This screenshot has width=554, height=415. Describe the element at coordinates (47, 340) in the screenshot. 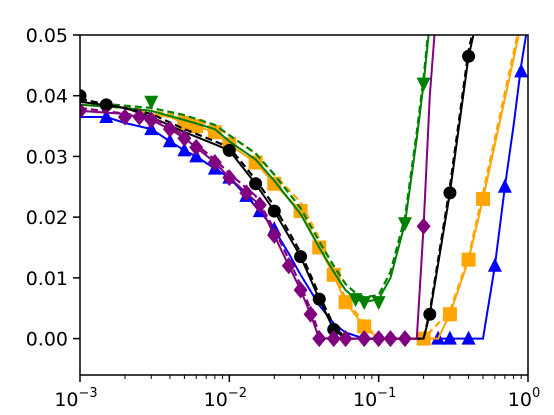

I see `y-tick-label-0: 0.00` at that location.